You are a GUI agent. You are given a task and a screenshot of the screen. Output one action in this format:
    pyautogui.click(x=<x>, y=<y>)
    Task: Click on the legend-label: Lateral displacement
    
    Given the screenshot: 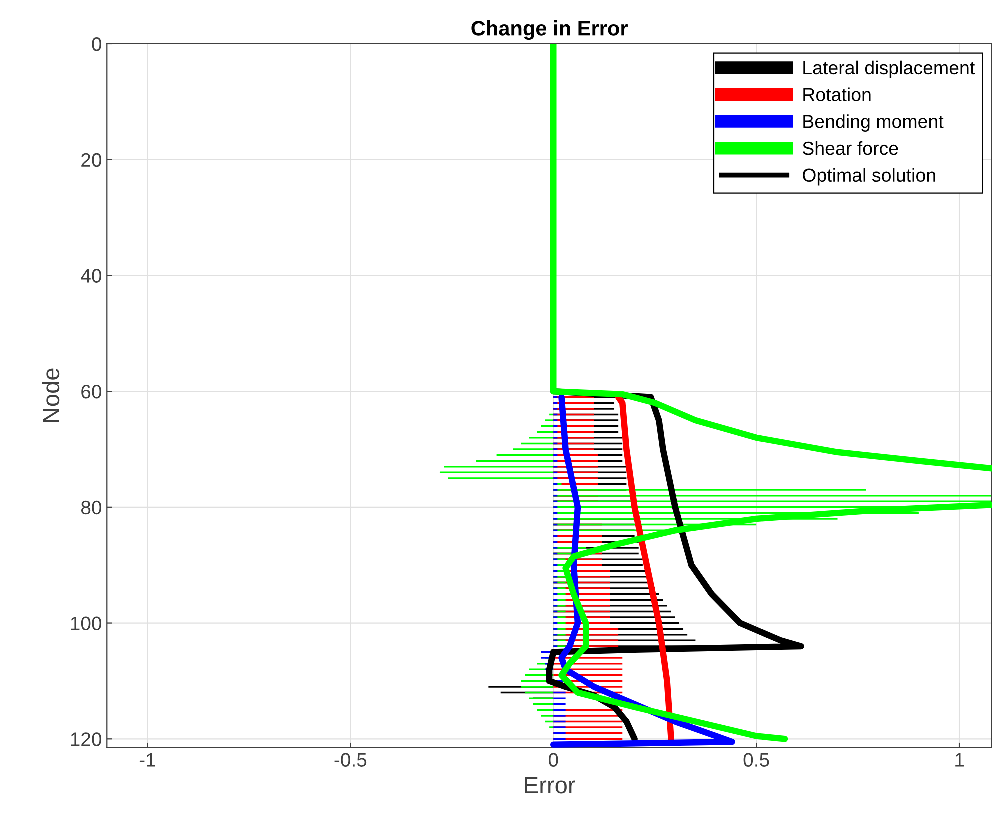 What is the action you would take?
    pyautogui.click(x=889, y=69)
    